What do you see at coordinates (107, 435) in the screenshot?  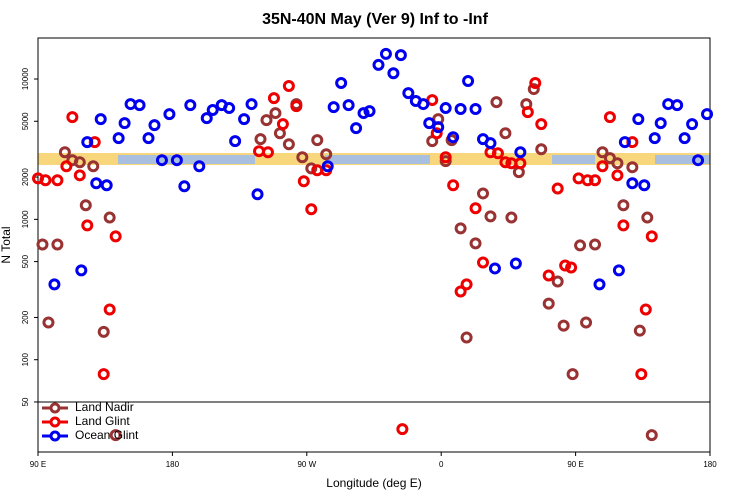 I see `legend-label: Ocean Glint` at bounding box center [107, 435].